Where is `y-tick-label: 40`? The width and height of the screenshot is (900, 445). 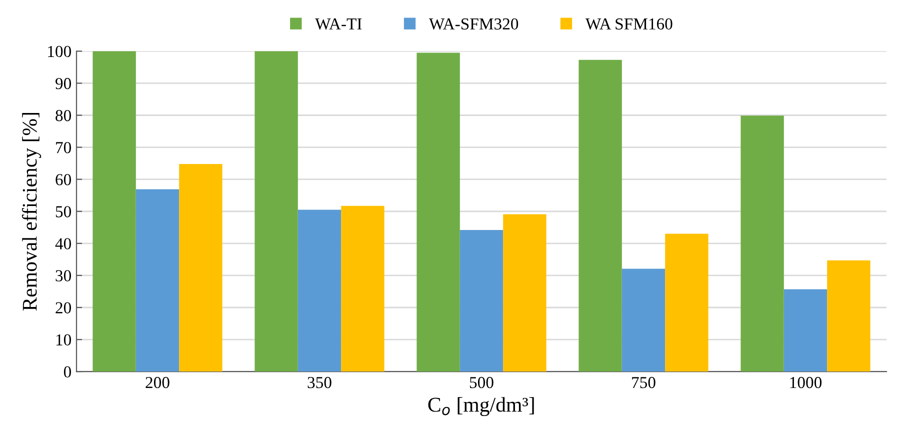
y-tick-label: 40 is located at coordinates (63, 244).